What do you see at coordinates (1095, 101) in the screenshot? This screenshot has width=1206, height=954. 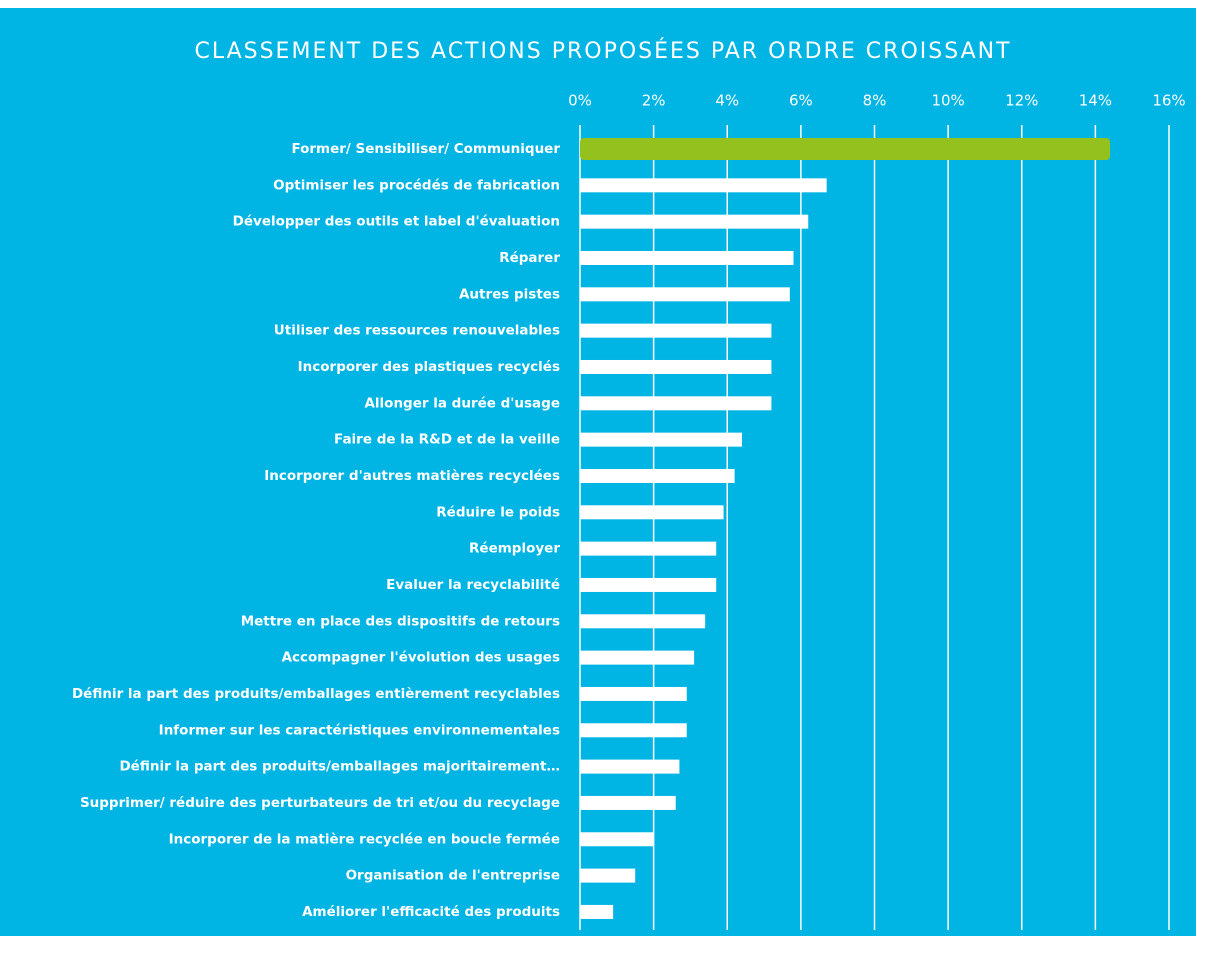 I see `x-tick-label: 14%` at bounding box center [1095, 101].